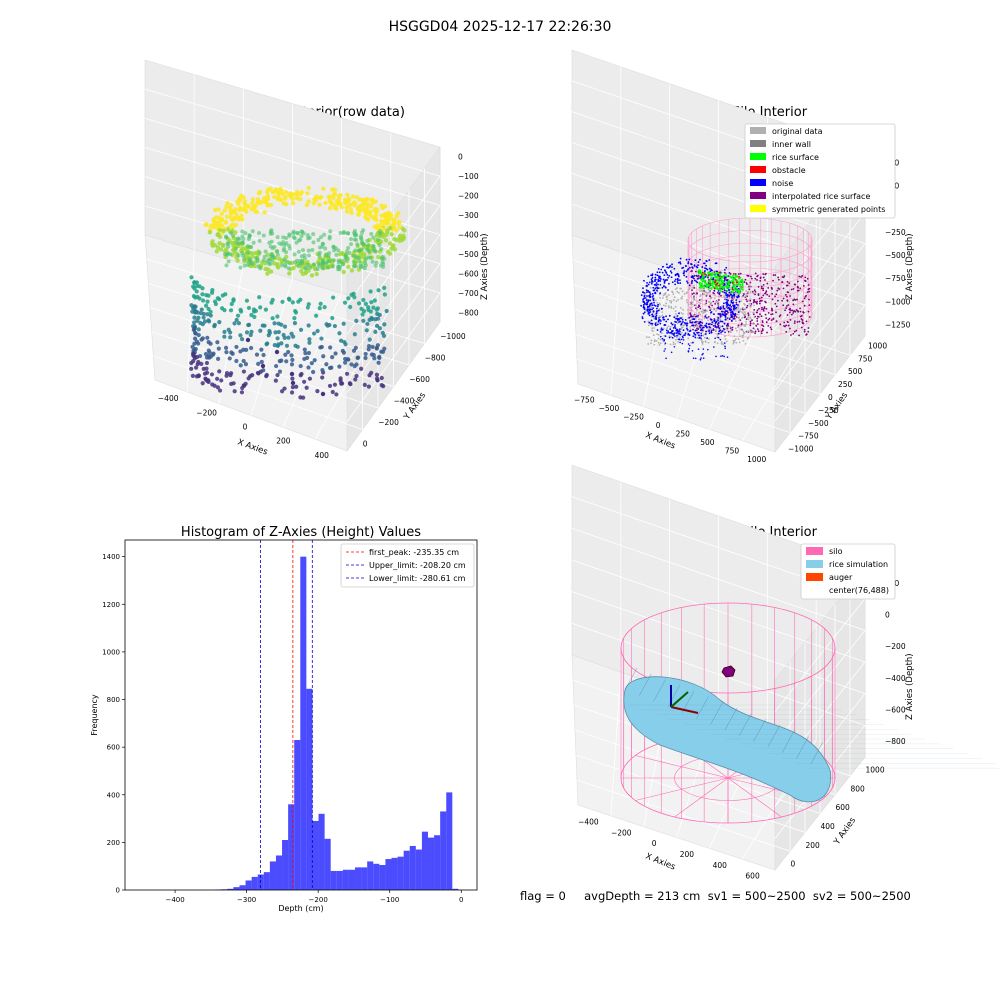 The image size is (1000, 1000). Describe the element at coordinates (609, 408) in the screenshot. I see `classify-x-tick: −500` at that location.